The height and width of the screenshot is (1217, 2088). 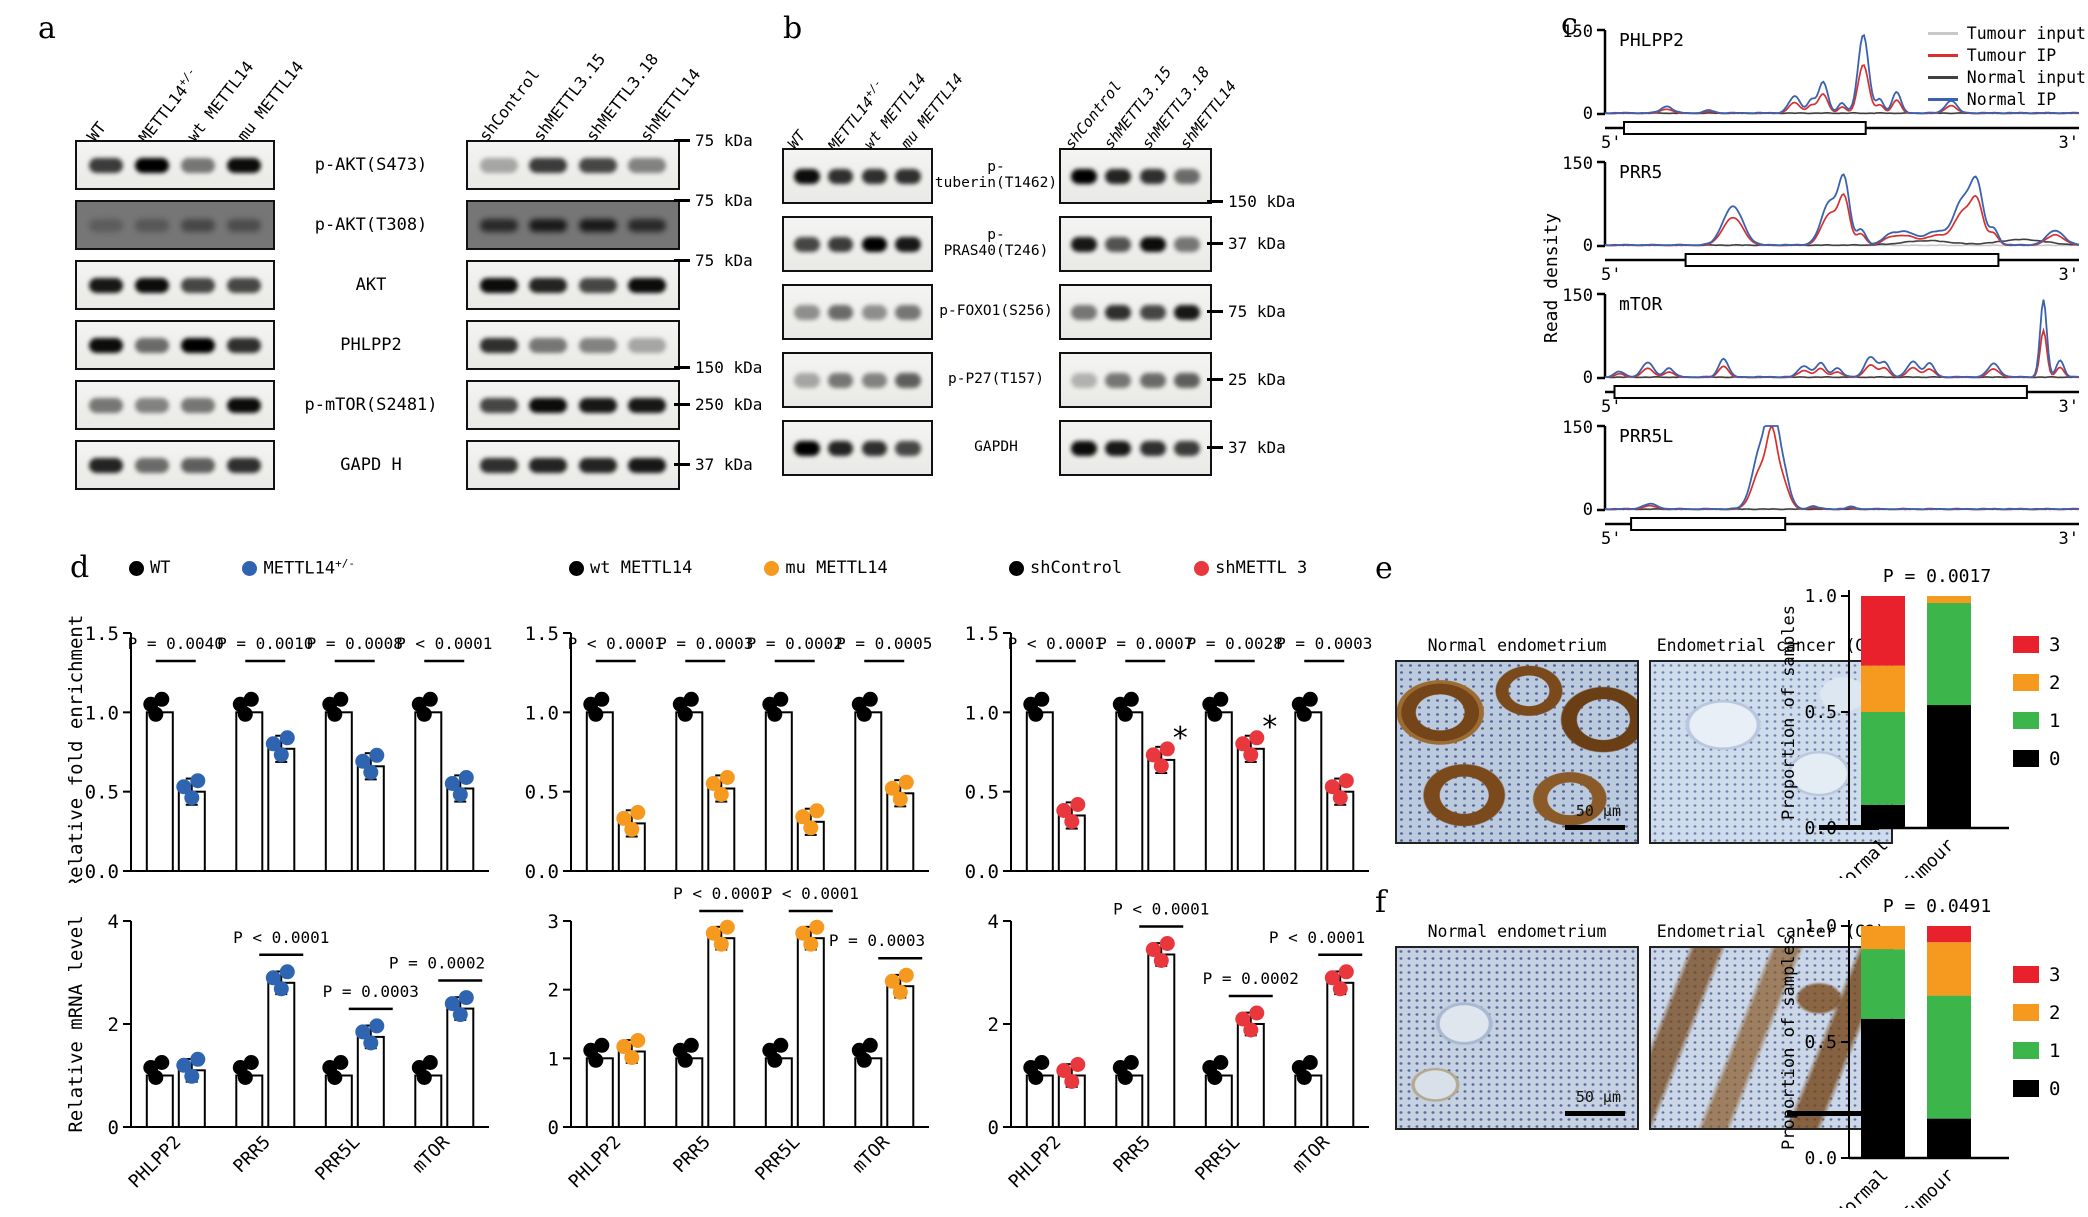 I want to click on legend-swatch, so click(x=2026, y=758).